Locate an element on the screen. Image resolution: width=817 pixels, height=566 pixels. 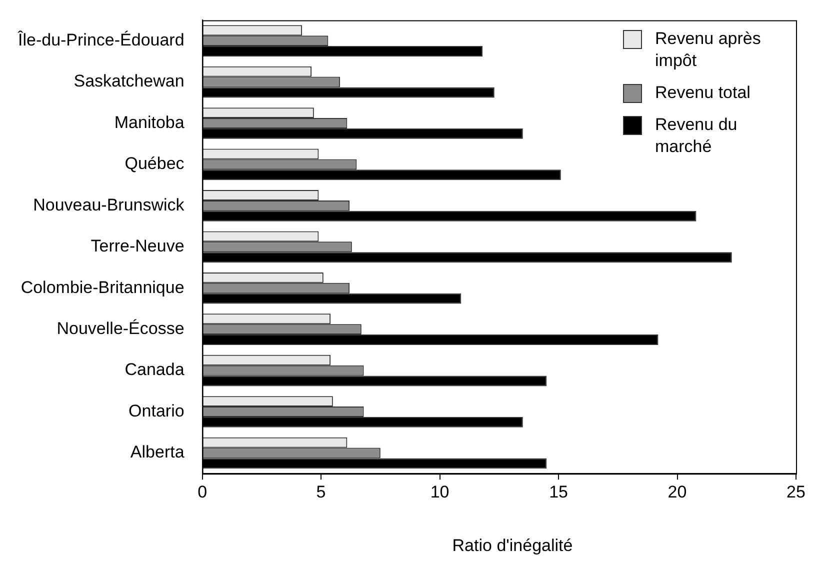
y-tick-label: Manitoba is located at coordinates (149, 122).